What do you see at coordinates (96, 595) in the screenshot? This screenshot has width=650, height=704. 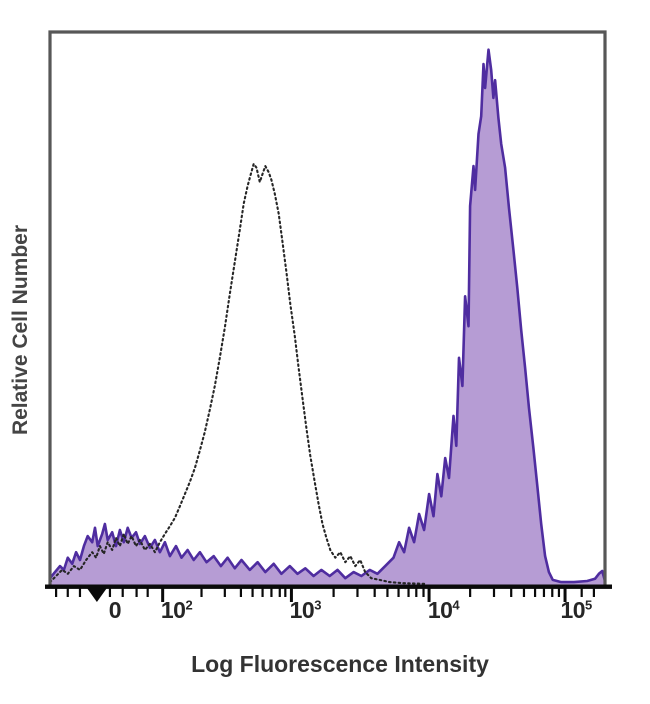 I see `x-zero-wedge-tick` at bounding box center [96, 595].